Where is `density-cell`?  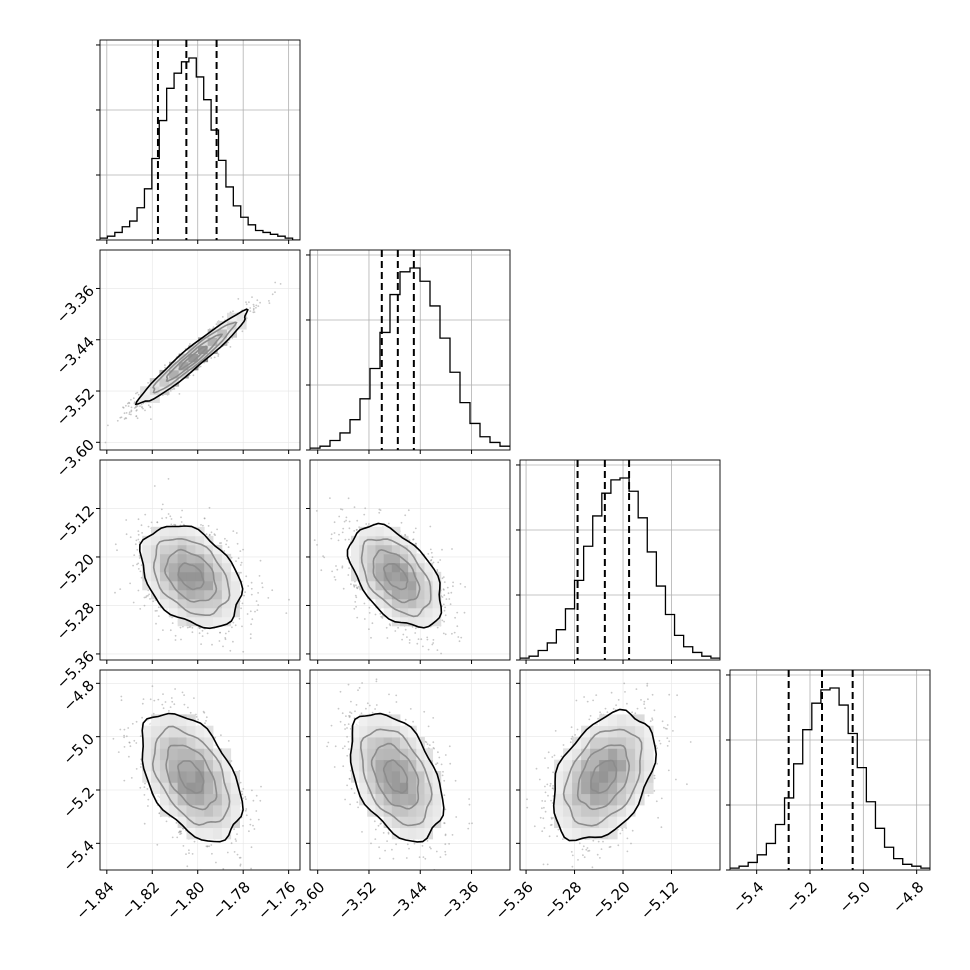
density-cell is located at coordinates (182, 621).